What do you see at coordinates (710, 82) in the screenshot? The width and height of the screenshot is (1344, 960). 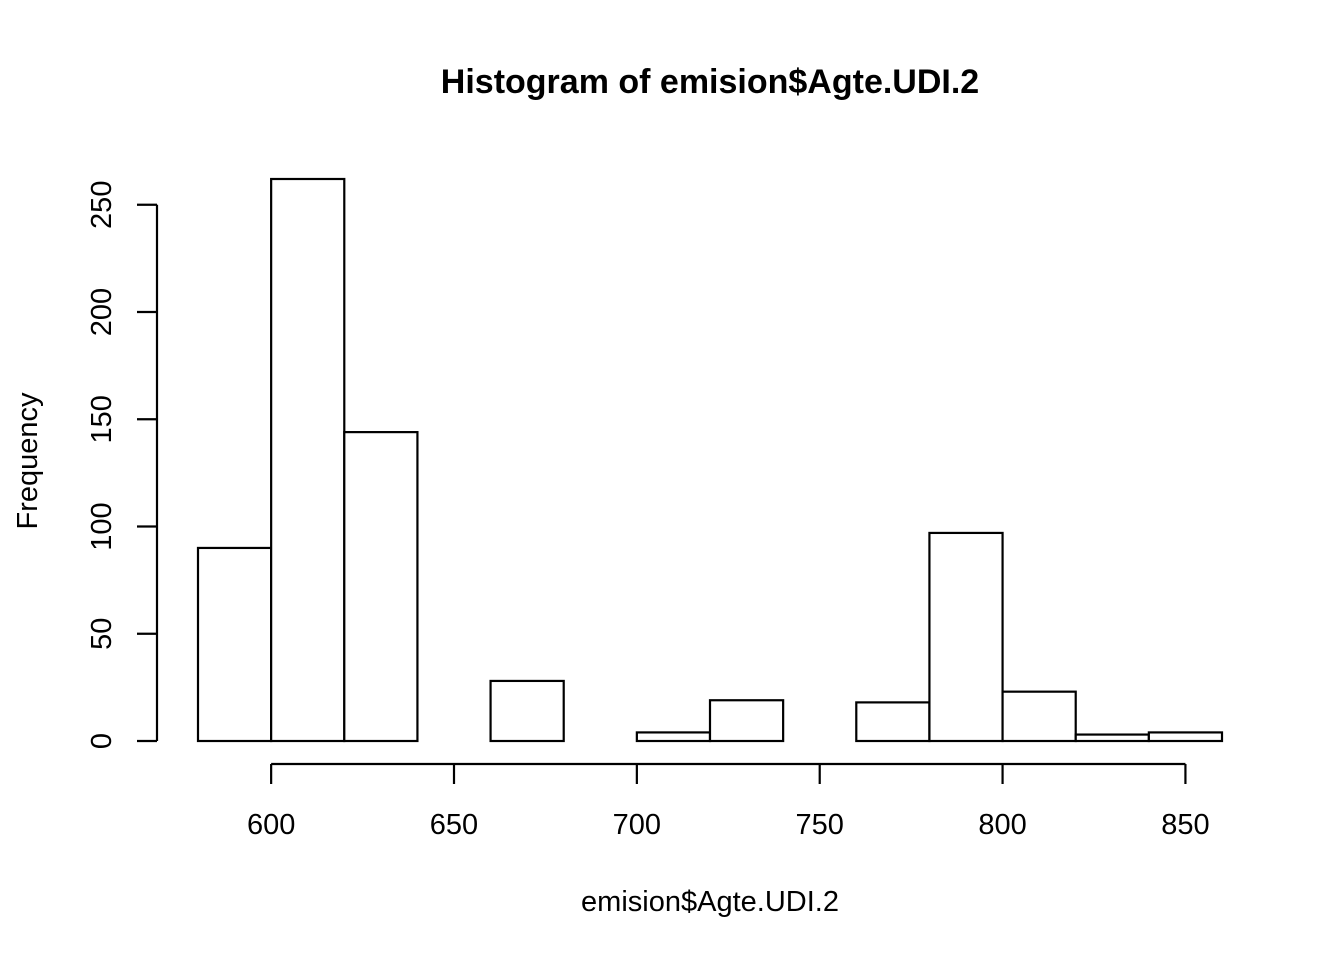 I see `chart-title: Histogram of emision$Agte.UDI.2` at bounding box center [710, 82].